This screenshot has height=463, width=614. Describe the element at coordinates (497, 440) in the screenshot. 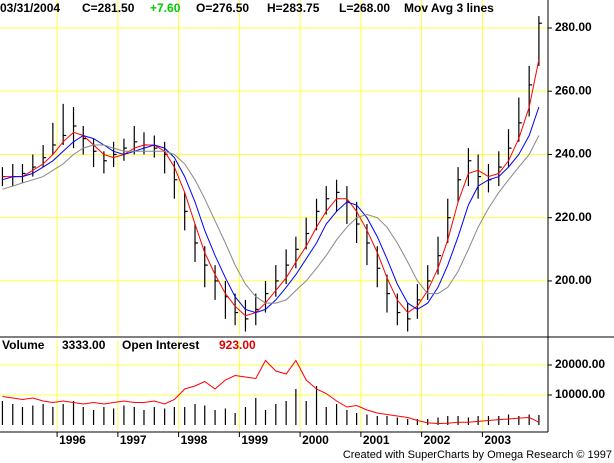

I see `x-tick-label: 2003` at that location.